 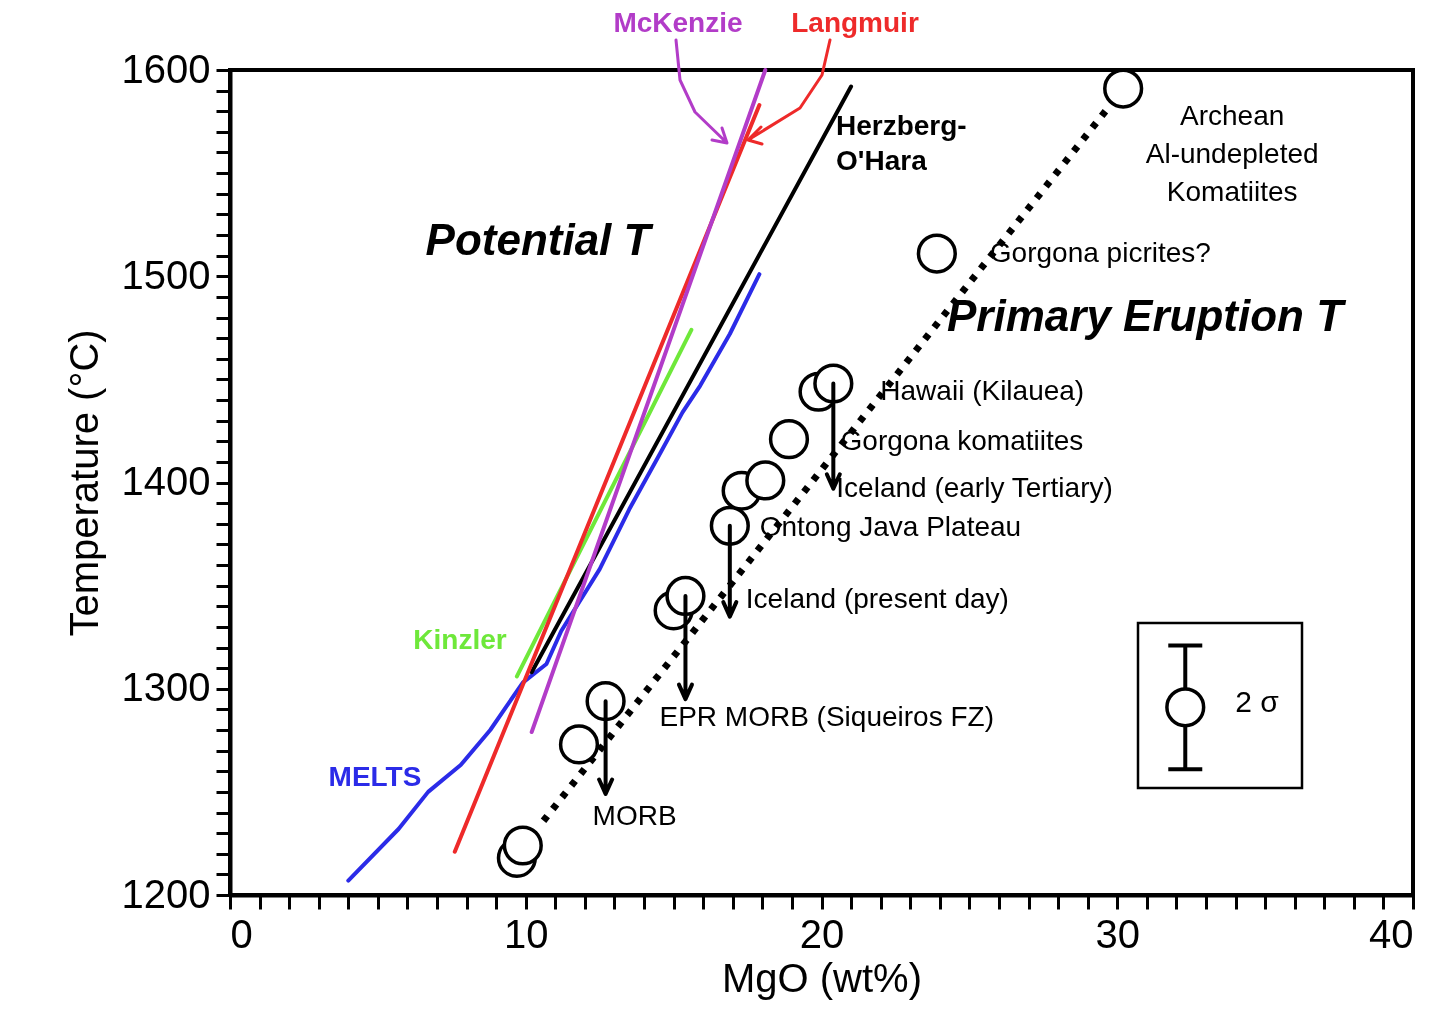 I want to click on annotation: Hawaii (Kilauea), so click(x=982, y=390).